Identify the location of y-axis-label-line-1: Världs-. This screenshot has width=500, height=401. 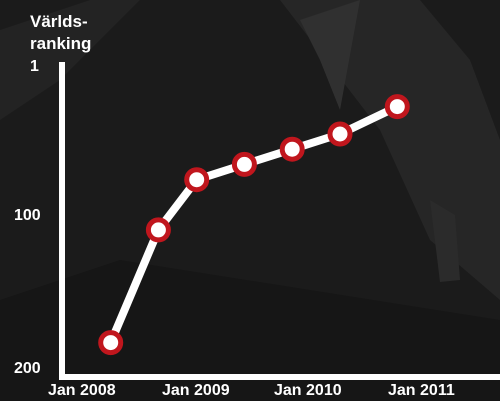
(59, 21).